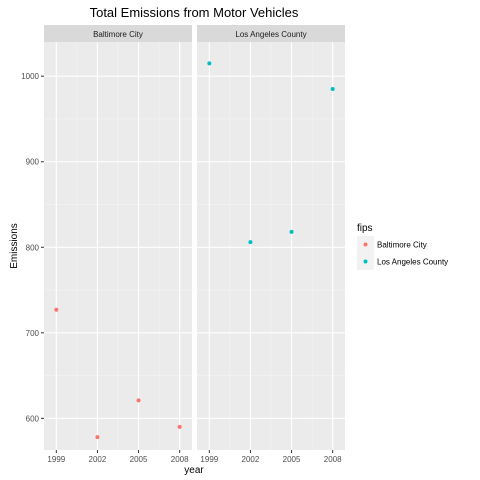  I want to click on y-tick-label: 800, so click(33, 247).